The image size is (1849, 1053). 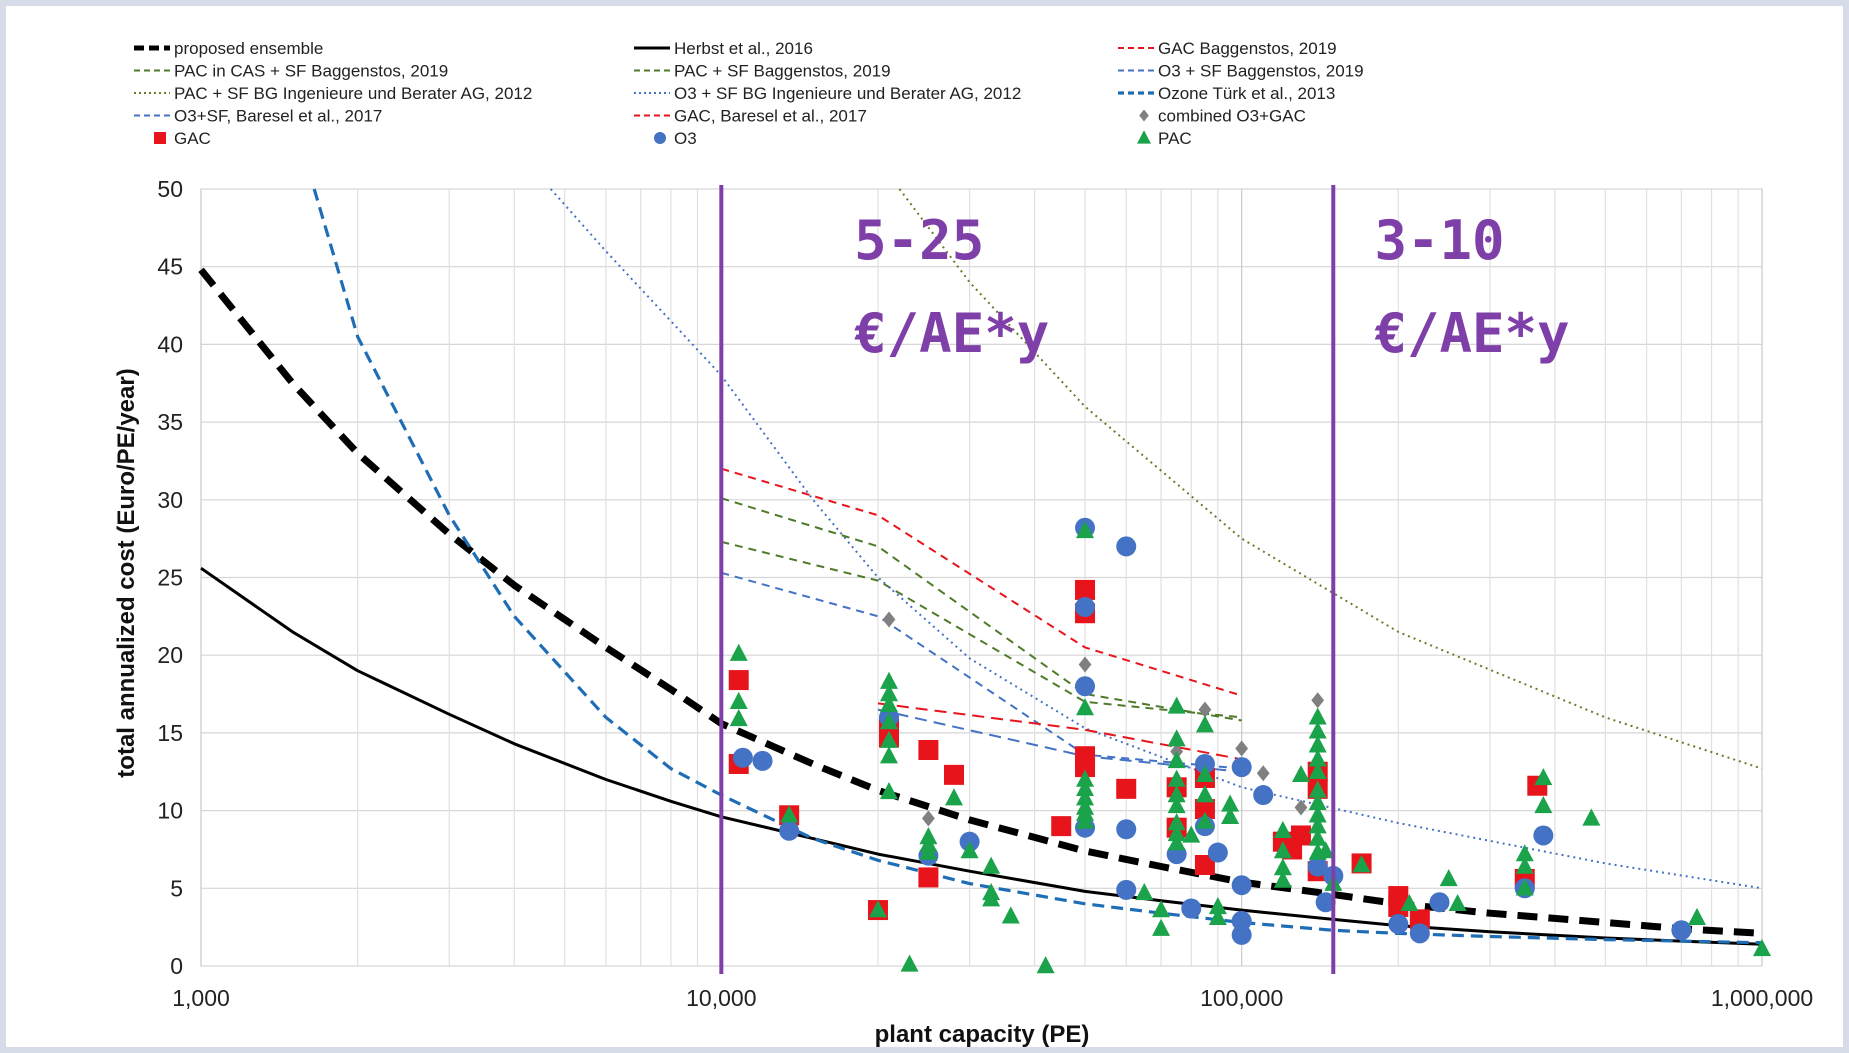 What do you see at coordinates (126, 572) in the screenshot?
I see `y-axis-title: total annualized cost (Euro/PE/year)` at bounding box center [126, 572].